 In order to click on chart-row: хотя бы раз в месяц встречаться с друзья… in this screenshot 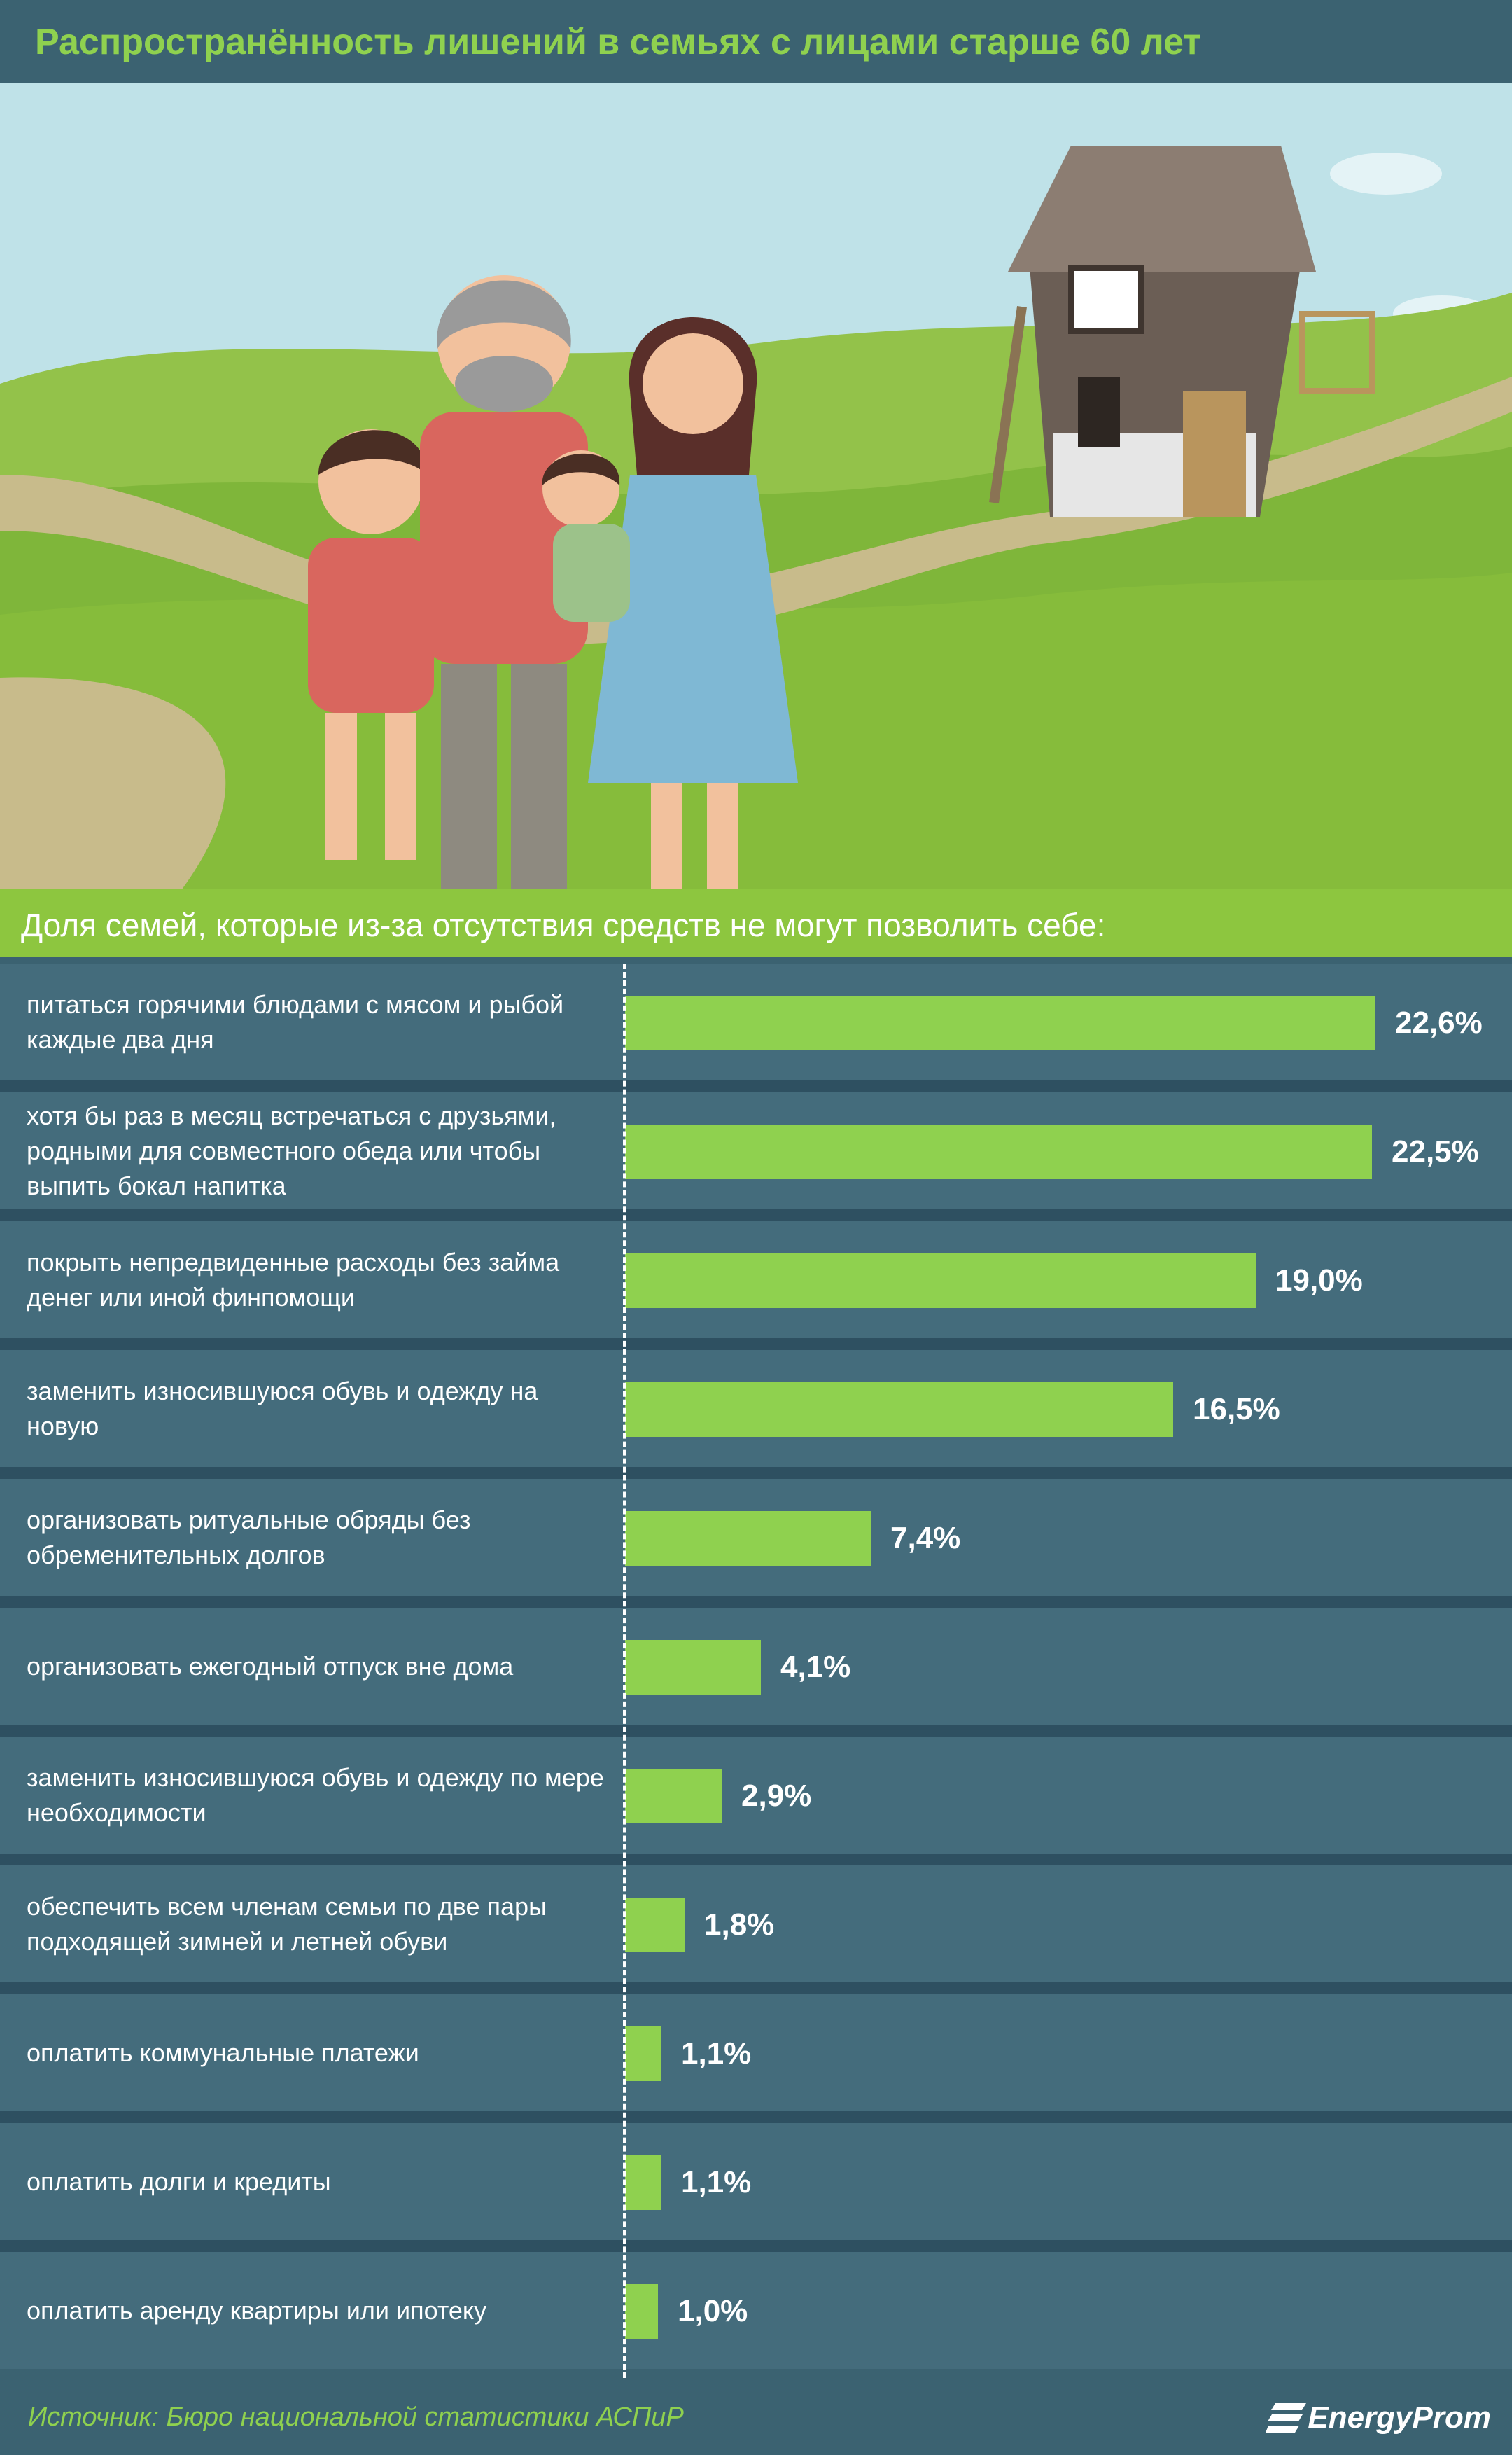, I will do `click(756, 1150)`.